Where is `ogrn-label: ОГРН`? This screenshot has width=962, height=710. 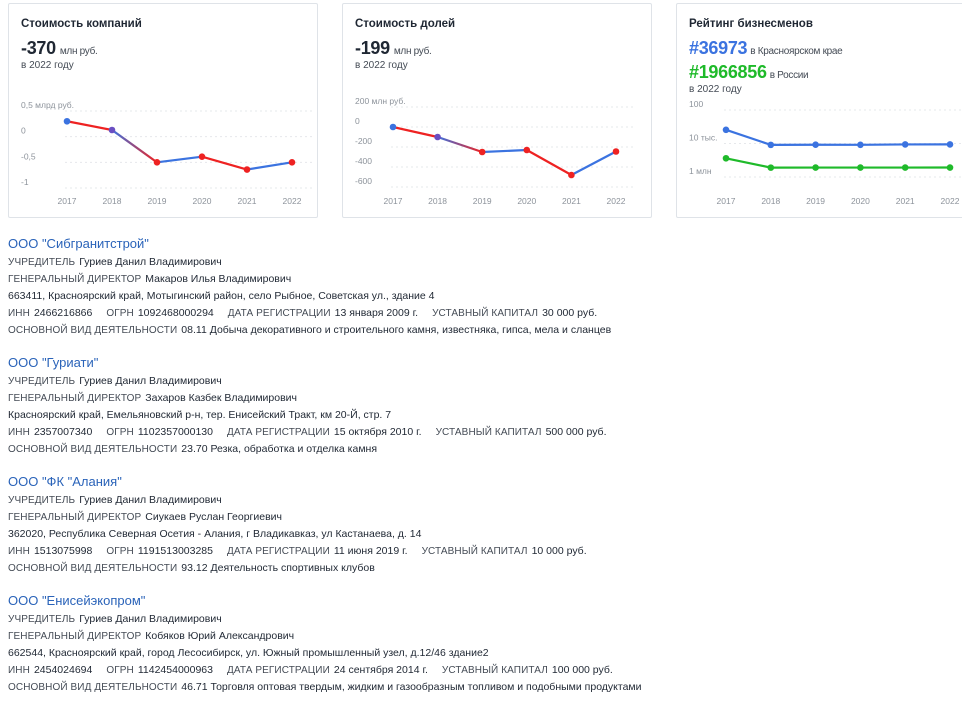 ogrn-label: ОГРН is located at coordinates (120, 432).